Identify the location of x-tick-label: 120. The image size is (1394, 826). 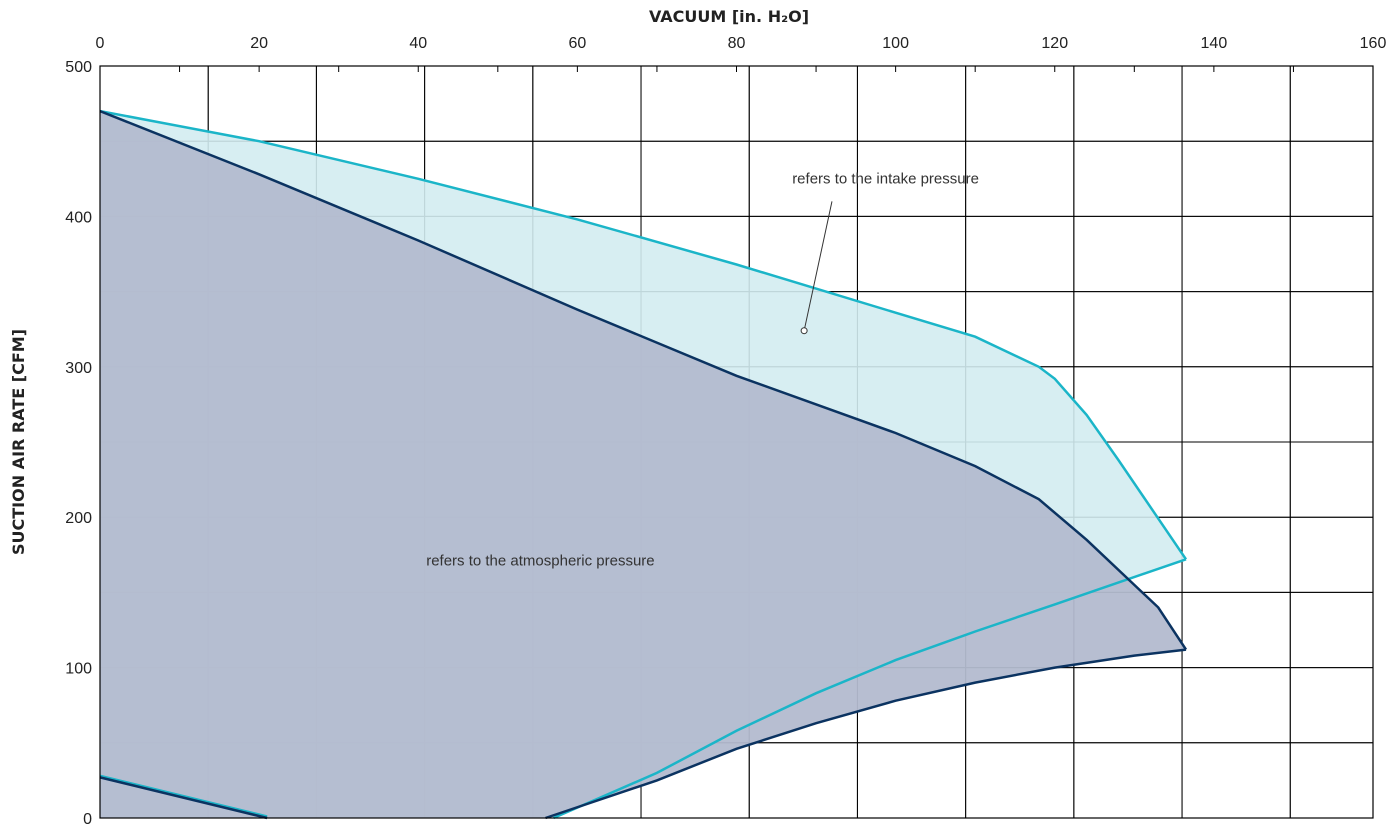
(1054, 43).